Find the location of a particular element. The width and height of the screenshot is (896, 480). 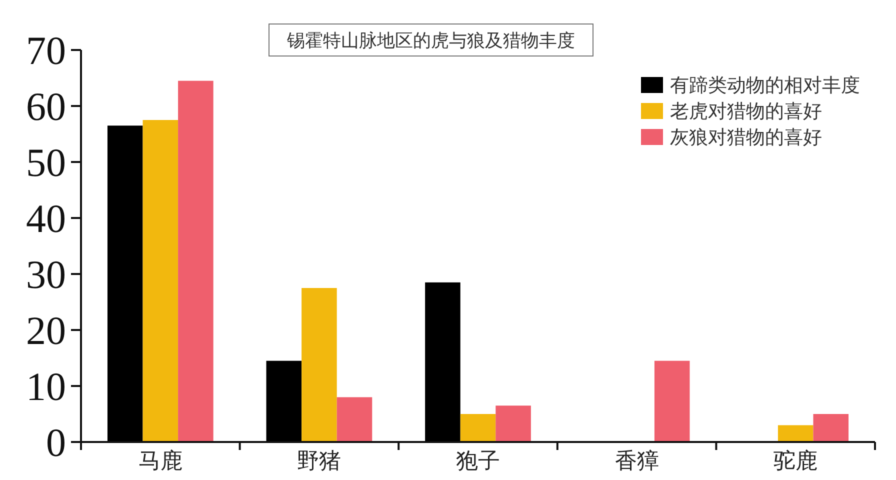

x-tick-label: 马鹿 is located at coordinates (160, 461).